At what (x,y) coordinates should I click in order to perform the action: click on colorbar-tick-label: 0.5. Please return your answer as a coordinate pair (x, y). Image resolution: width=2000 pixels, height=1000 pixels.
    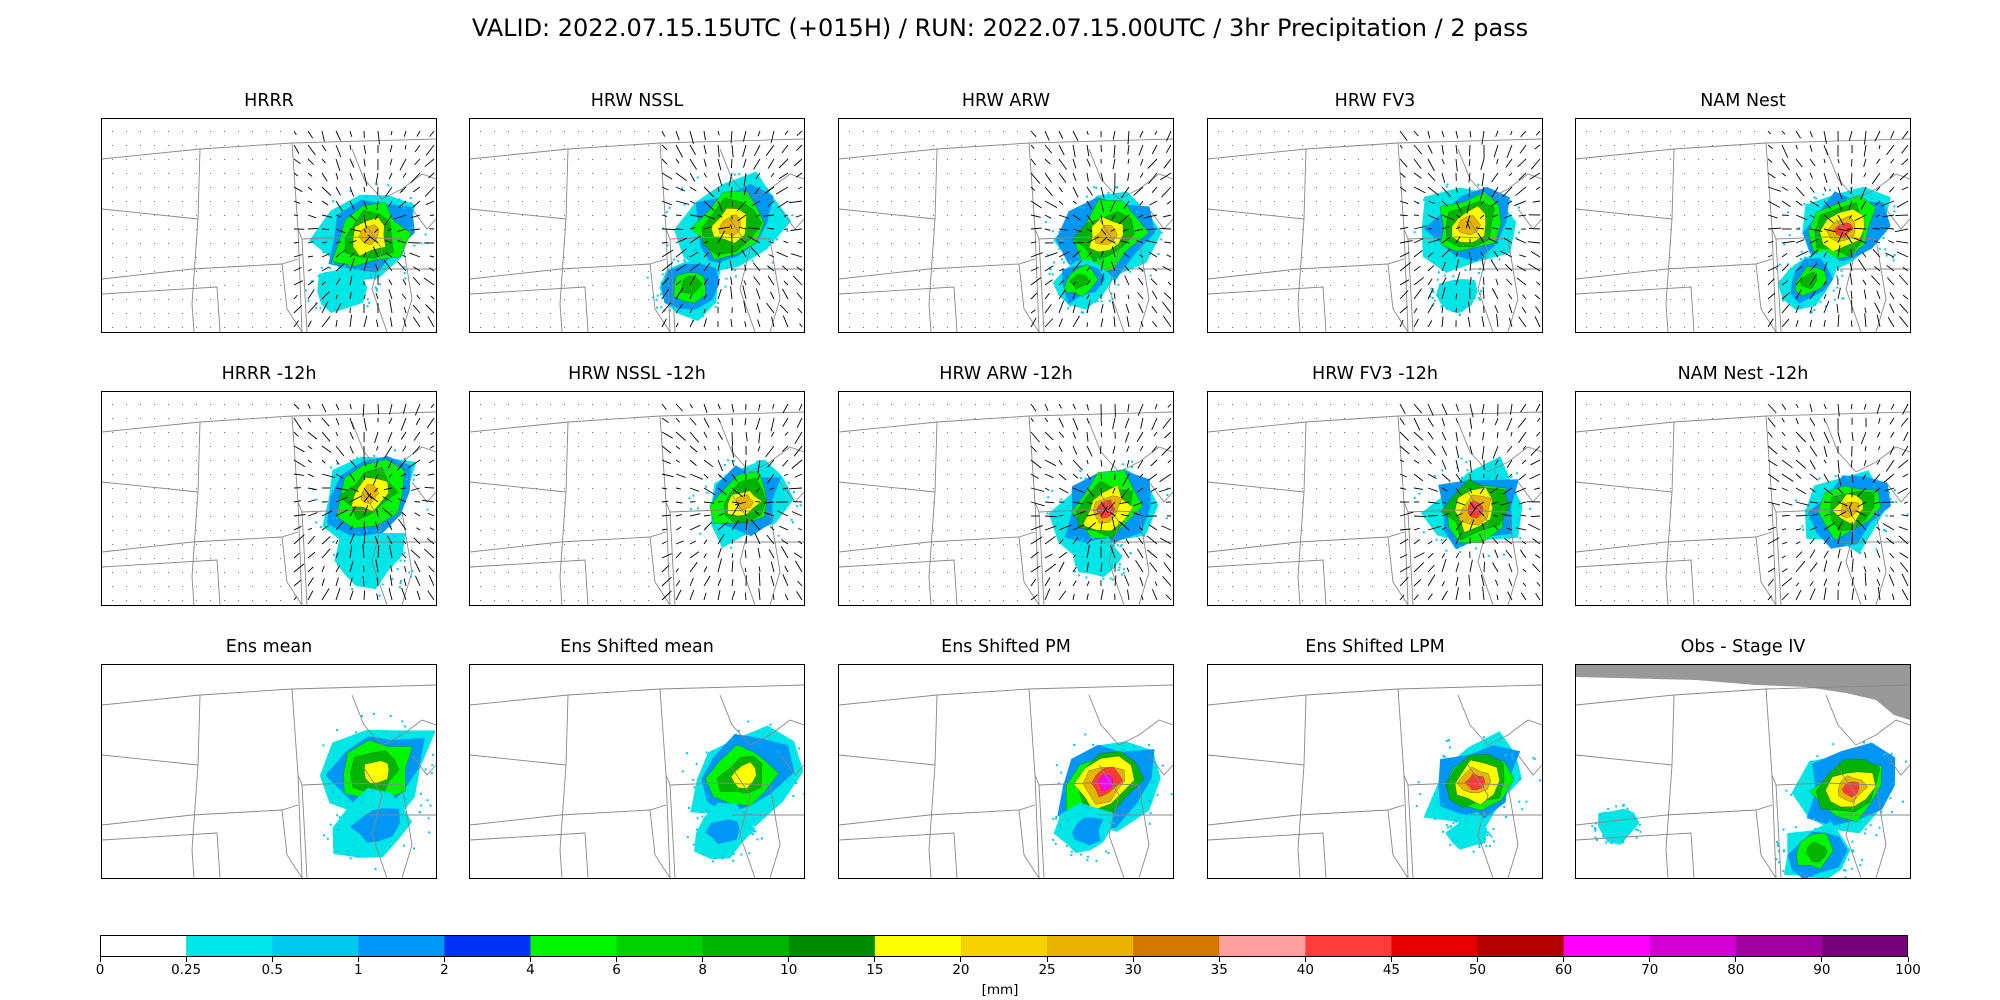
    Looking at the image, I should click on (272, 970).